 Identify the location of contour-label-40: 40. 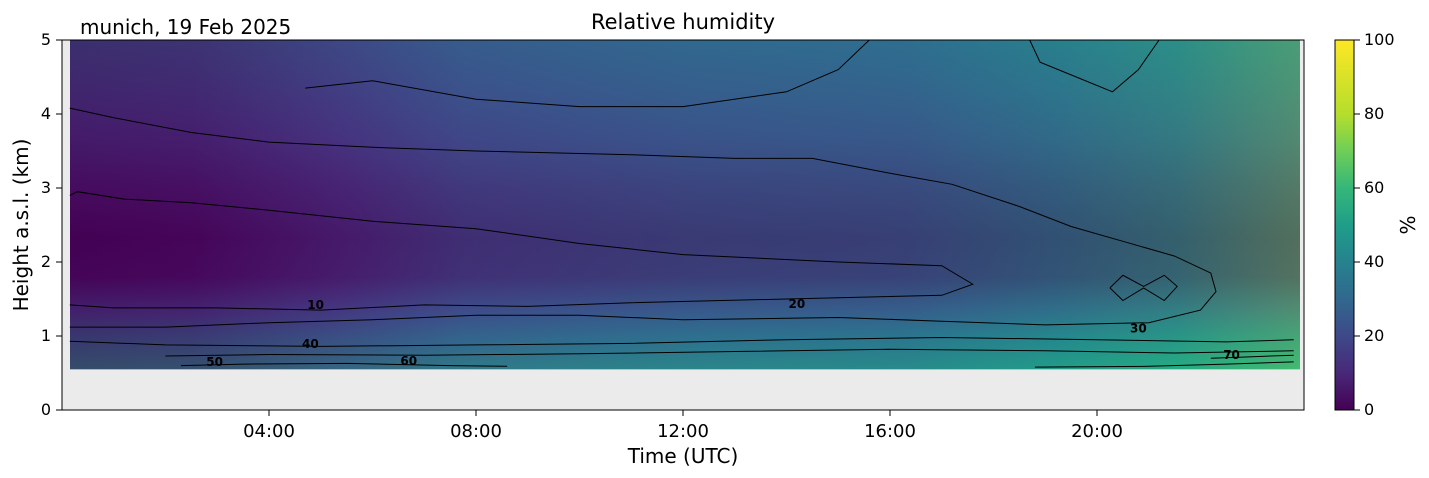
(310, 344).